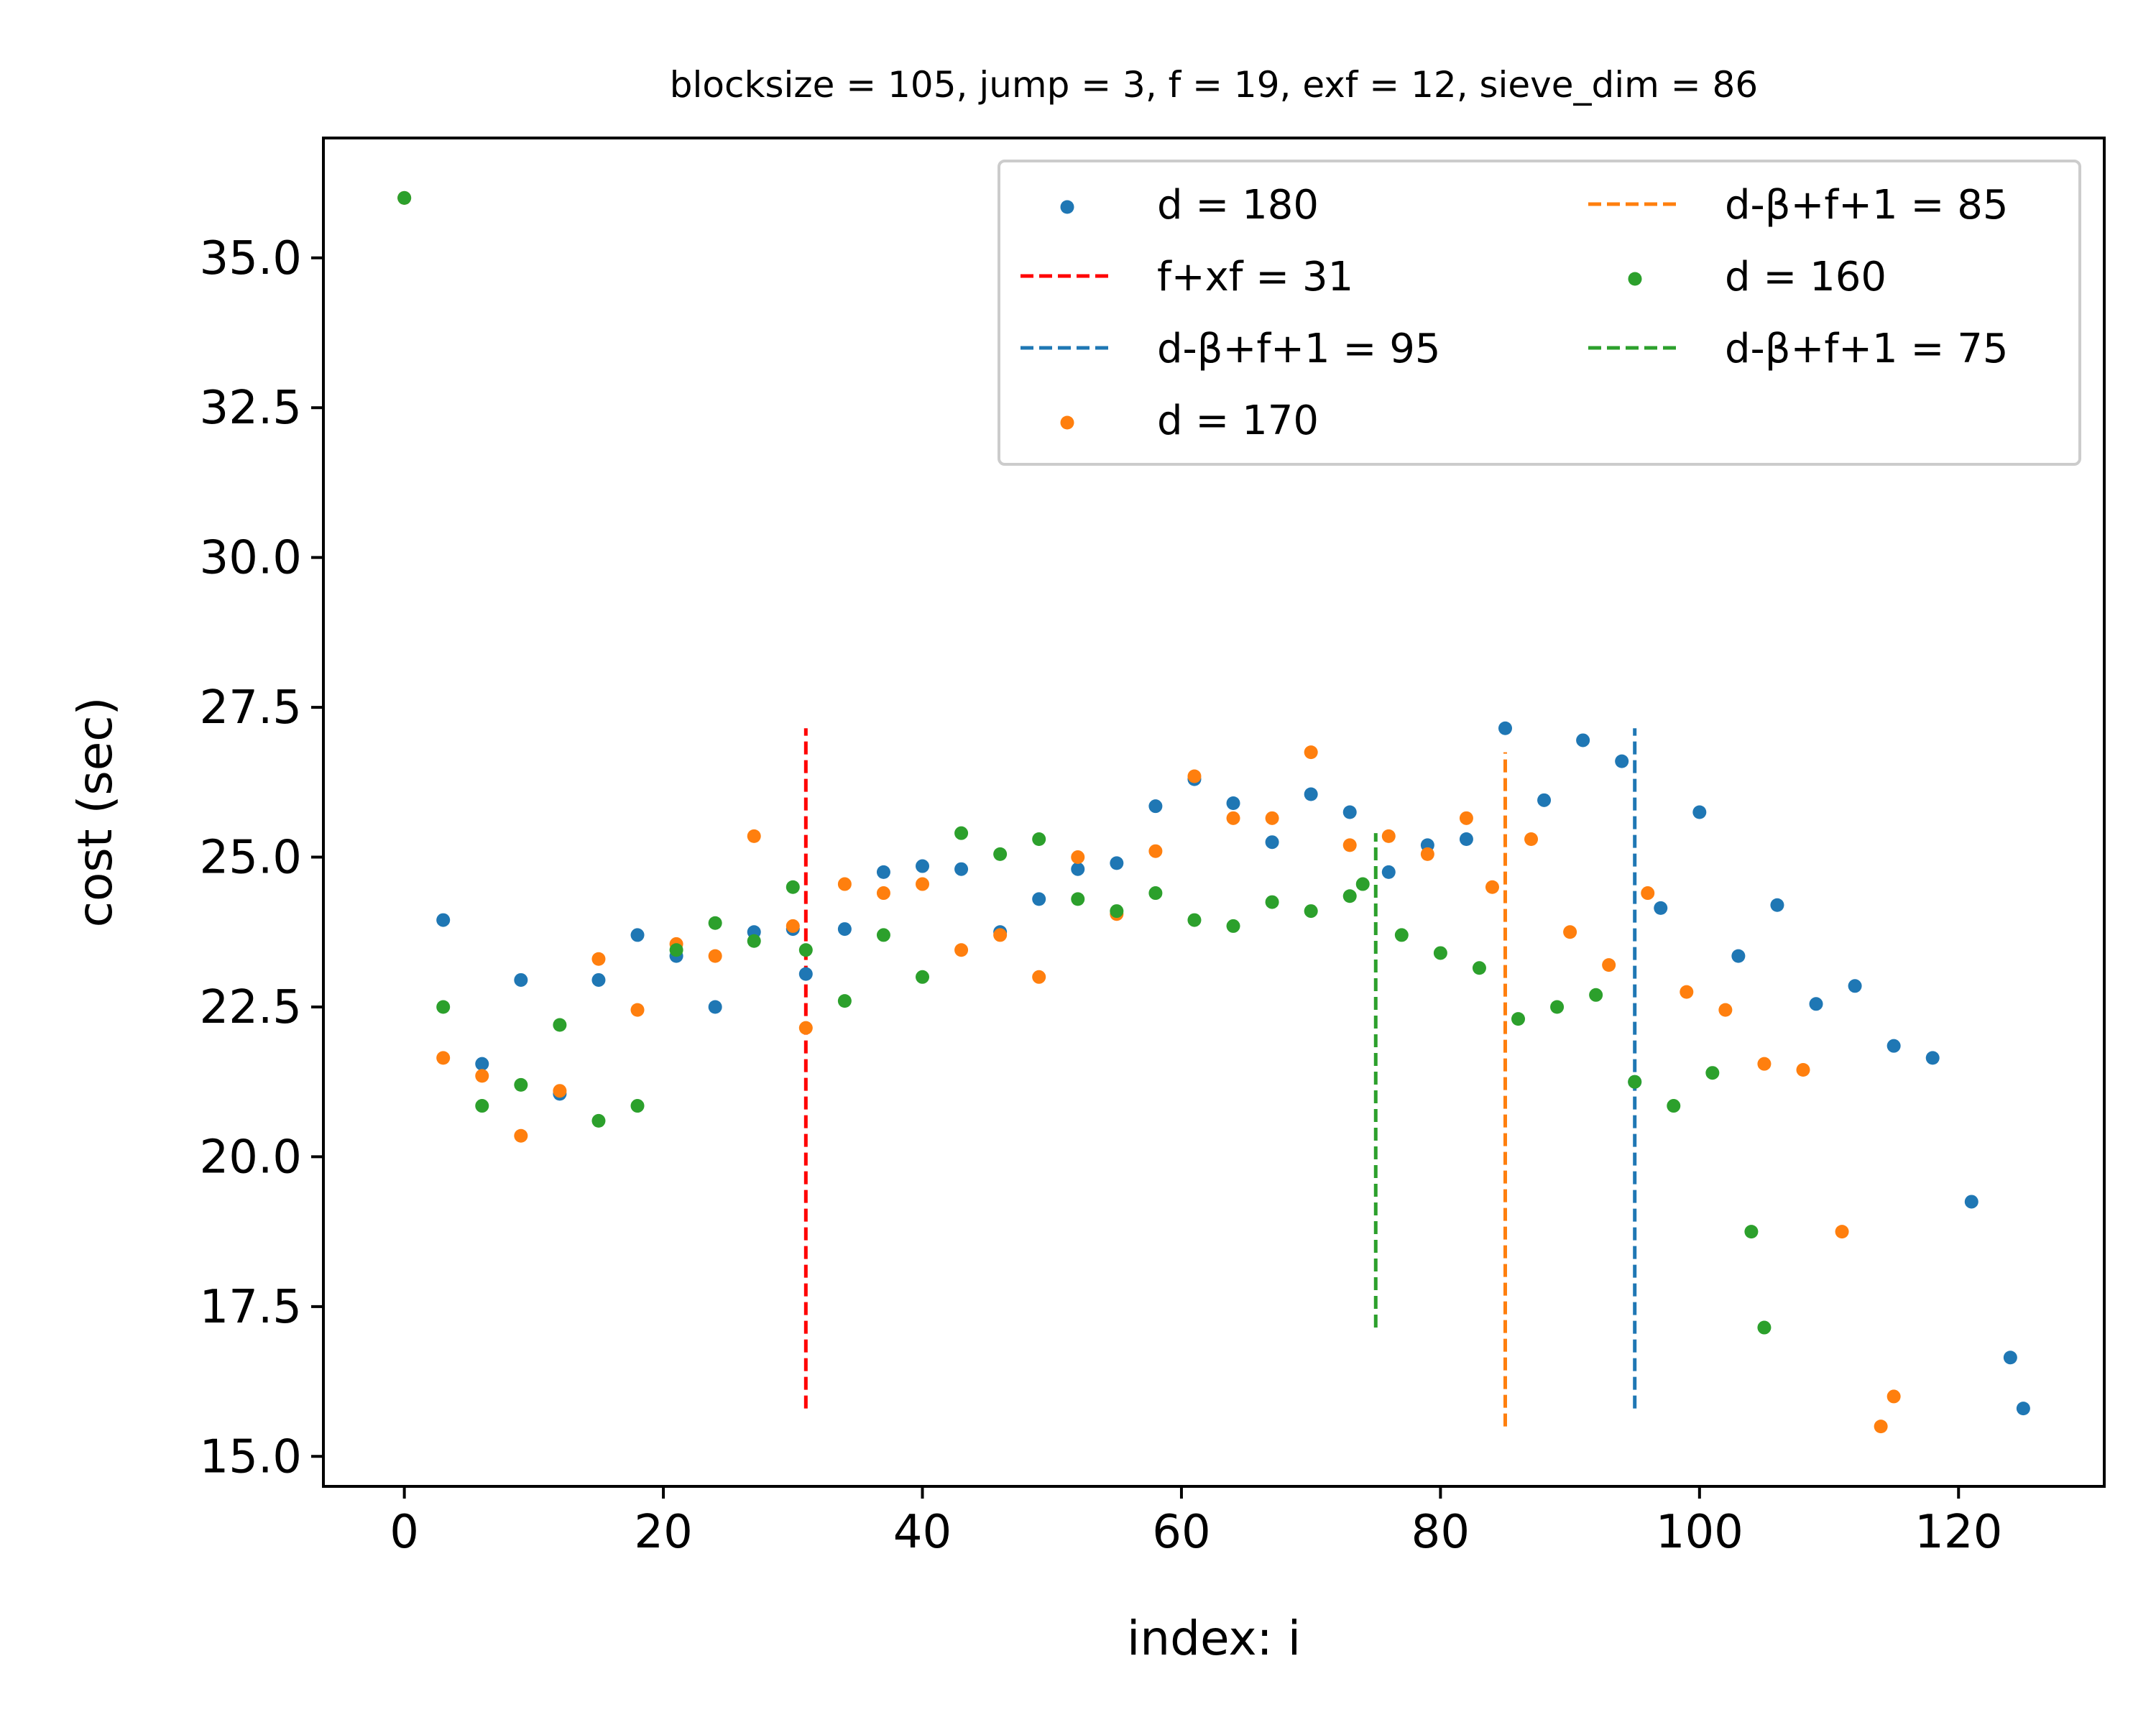 This screenshot has height=1725, width=2156. What do you see at coordinates (252, 408) in the screenshot?
I see `y-tick-label: 32.5` at bounding box center [252, 408].